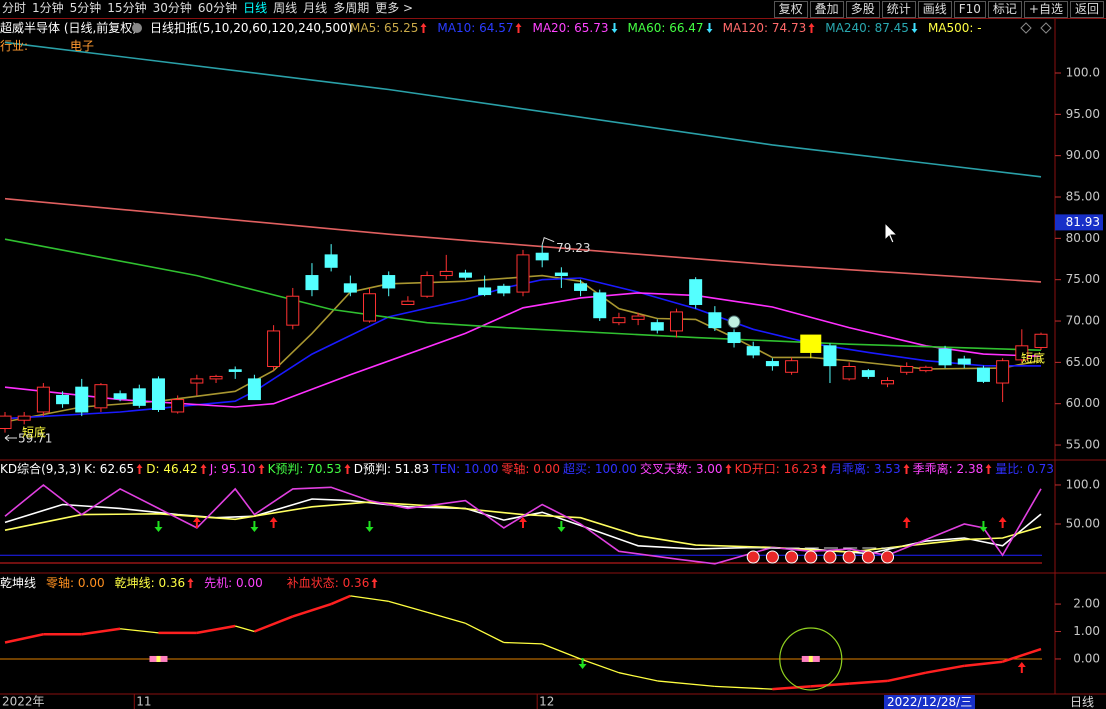 The height and width of the screenshot is (709, 1106). I want to click on legend-text: 交叉天数: 3.00, so click(681, 469).